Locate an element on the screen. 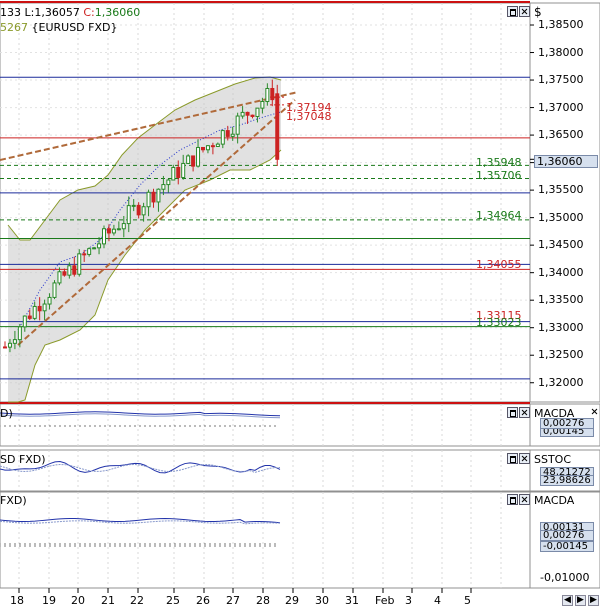 Image resolution: width=600 pixels, height=609 pixels. time-axis-label: 21 is located at coordinates (108, 600).